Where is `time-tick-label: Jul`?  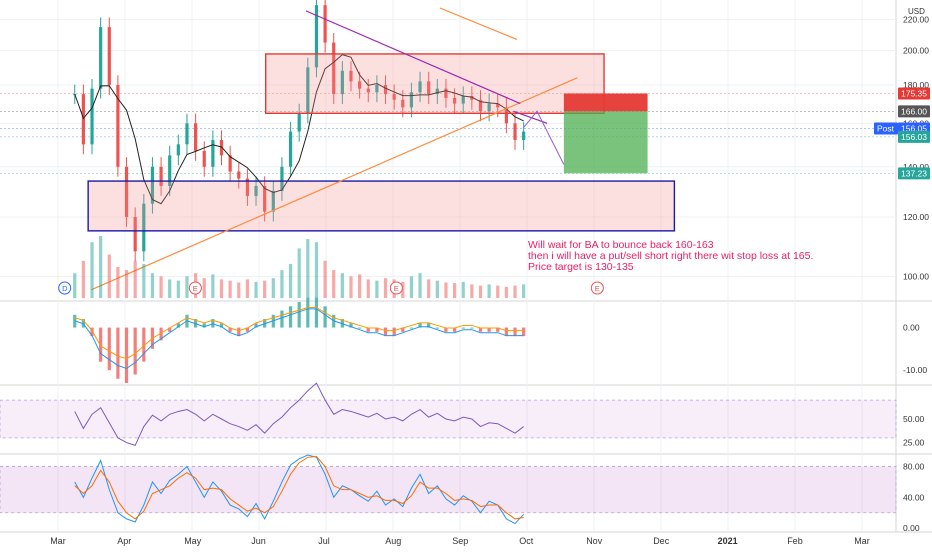 time-tick-label: Jul is located at coordinates (324, 541).